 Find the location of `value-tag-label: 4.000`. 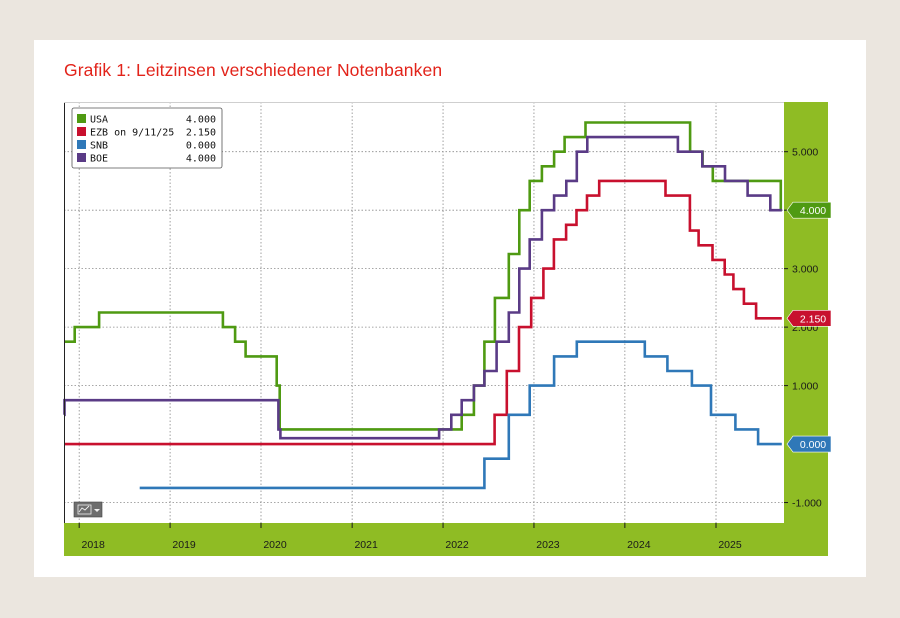

value-tag-label: 4.000 is located at coordinates (813, 211).